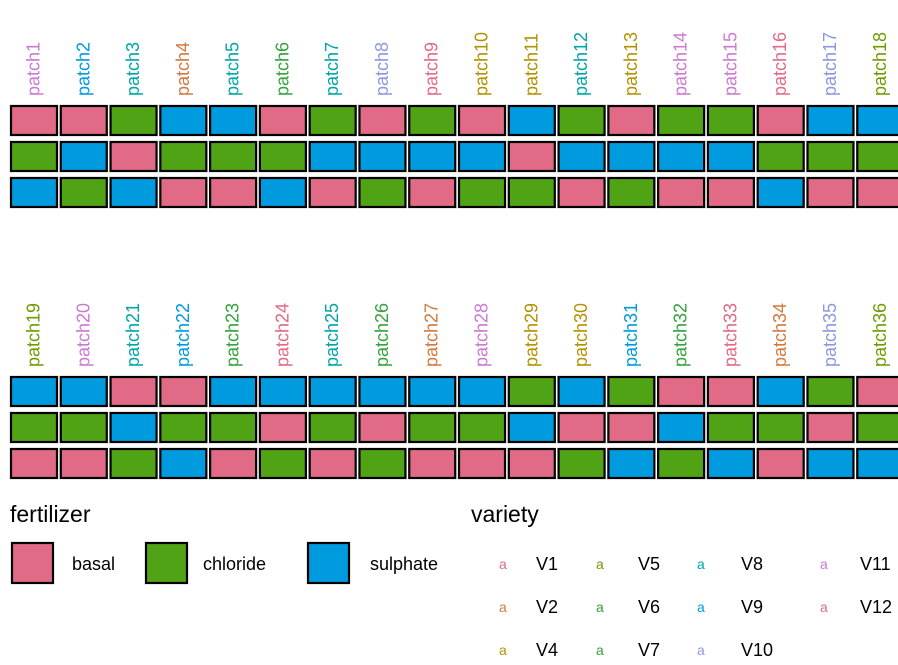 The width and height of the screenshot is (898, 665). Describe the element at coordinates (780, 120) in the screenshot. I see `tile-patch16-basal` at that location.